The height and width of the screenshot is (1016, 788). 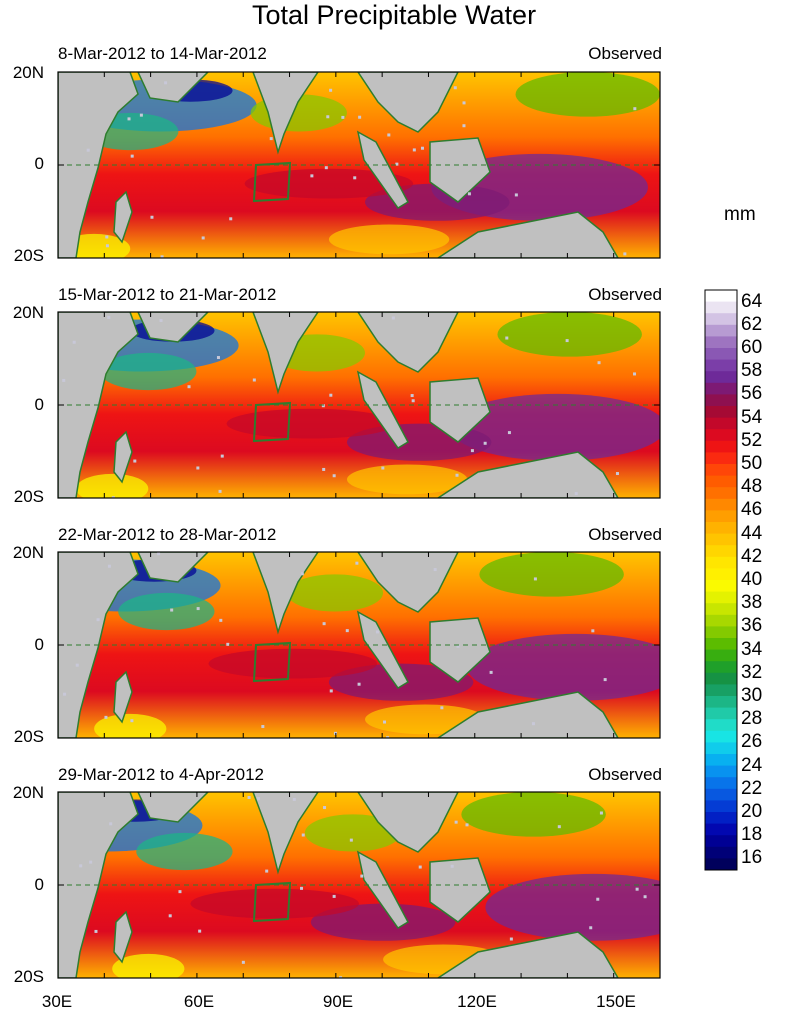 What do you see at coordinates (625, 294) in the screenshot?
I see `panel-2-status: Observed` at bounding box center [625, 294].